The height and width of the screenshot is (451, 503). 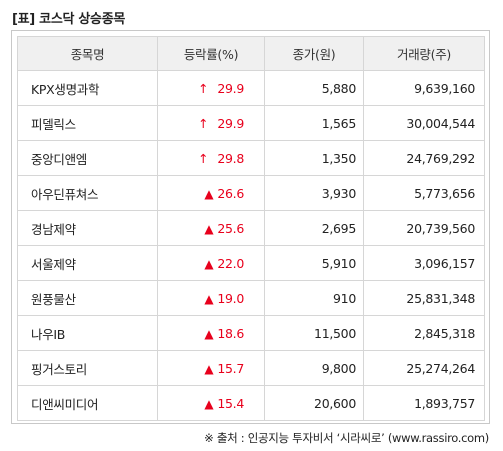 What do you see at coordinates (314, 123) in the screenshot?
I see `close-price: 1,565` at bounding box center [314, 123].